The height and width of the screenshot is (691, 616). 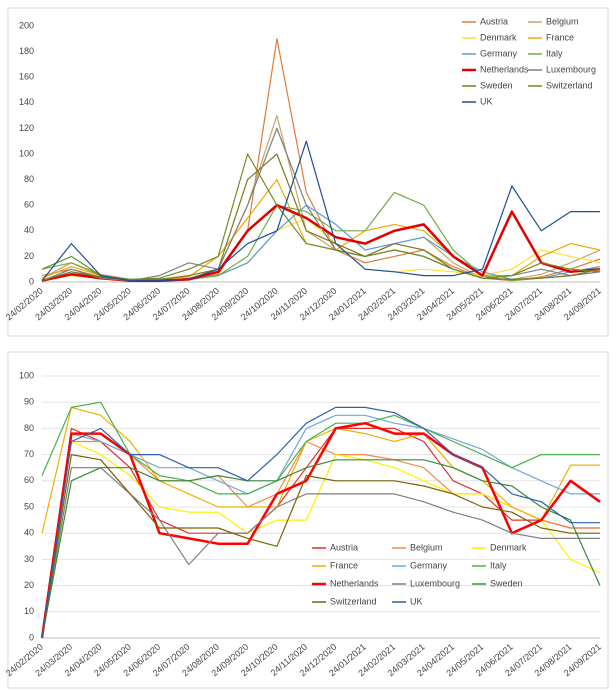 I want to click on y-tick-label: 10, so click(x=29, y=611).